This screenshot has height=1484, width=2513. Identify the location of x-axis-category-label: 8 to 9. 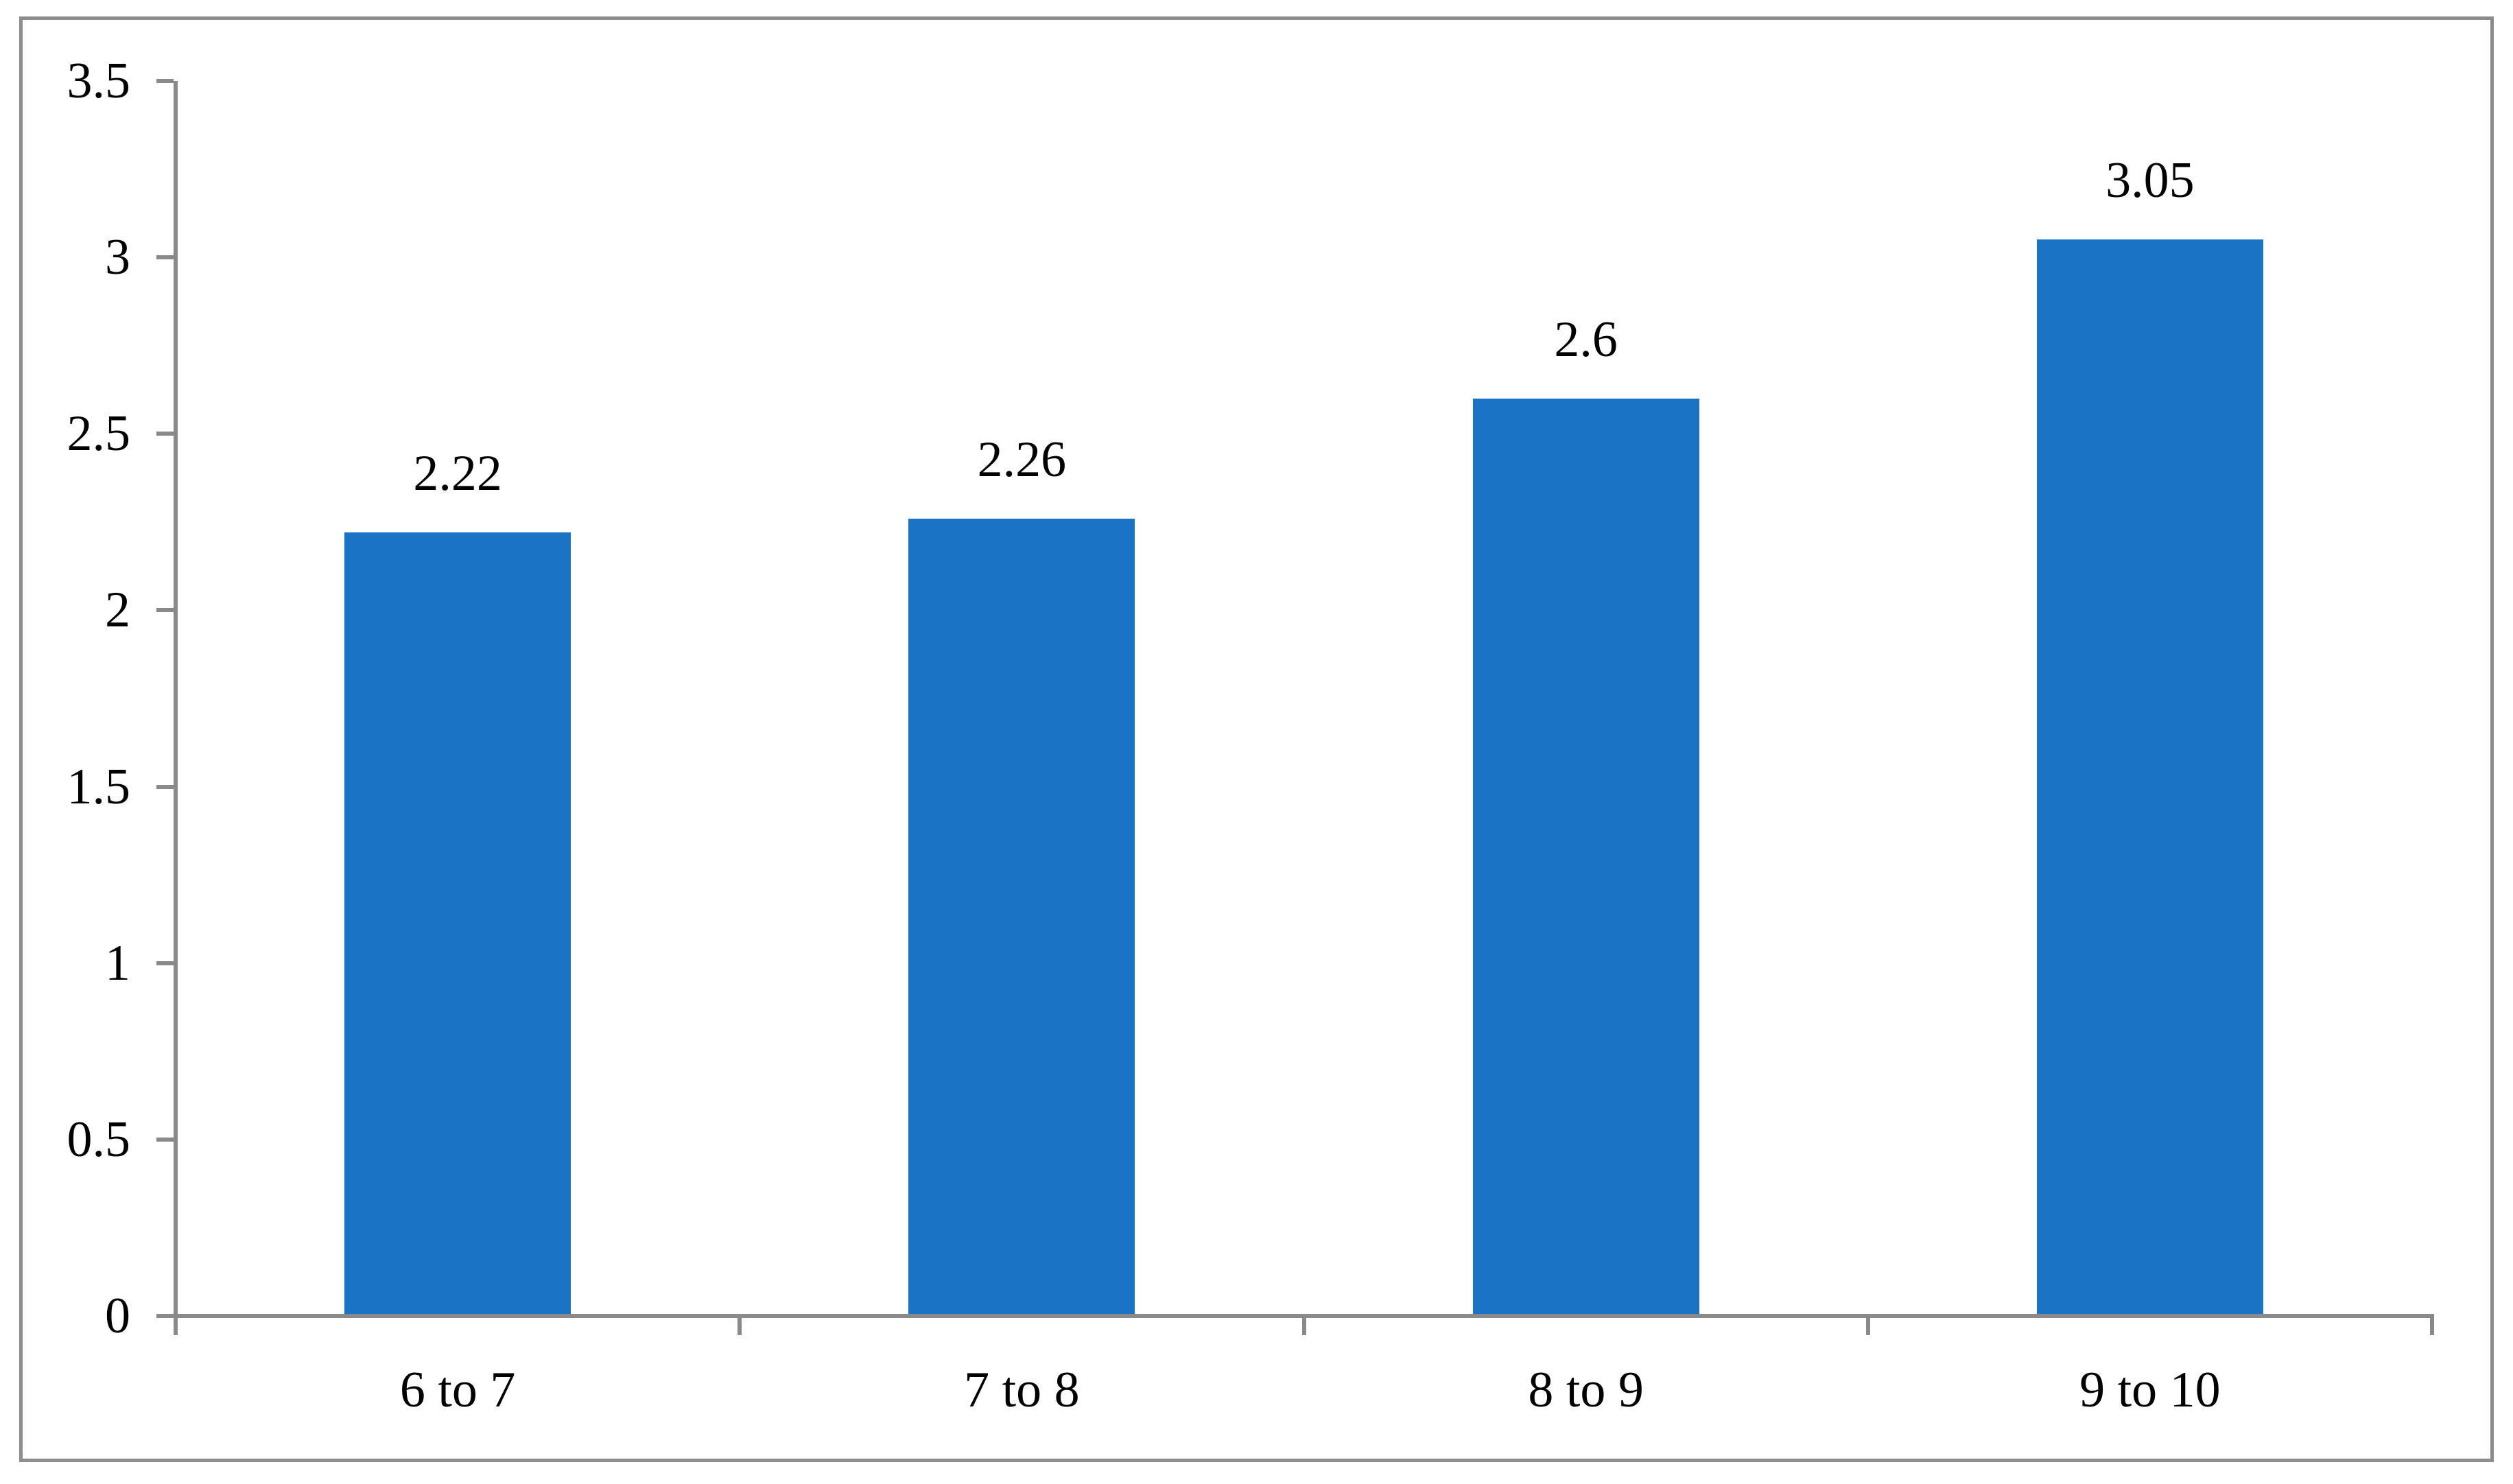
(1586, 1390).